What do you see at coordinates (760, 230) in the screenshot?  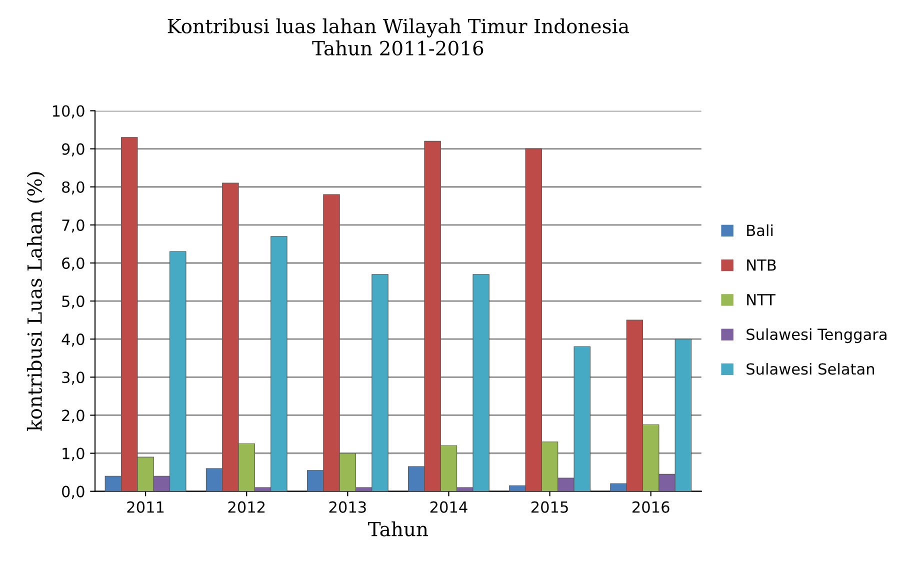 I see `legend-label: Bali` at bounding box center [760, 230].